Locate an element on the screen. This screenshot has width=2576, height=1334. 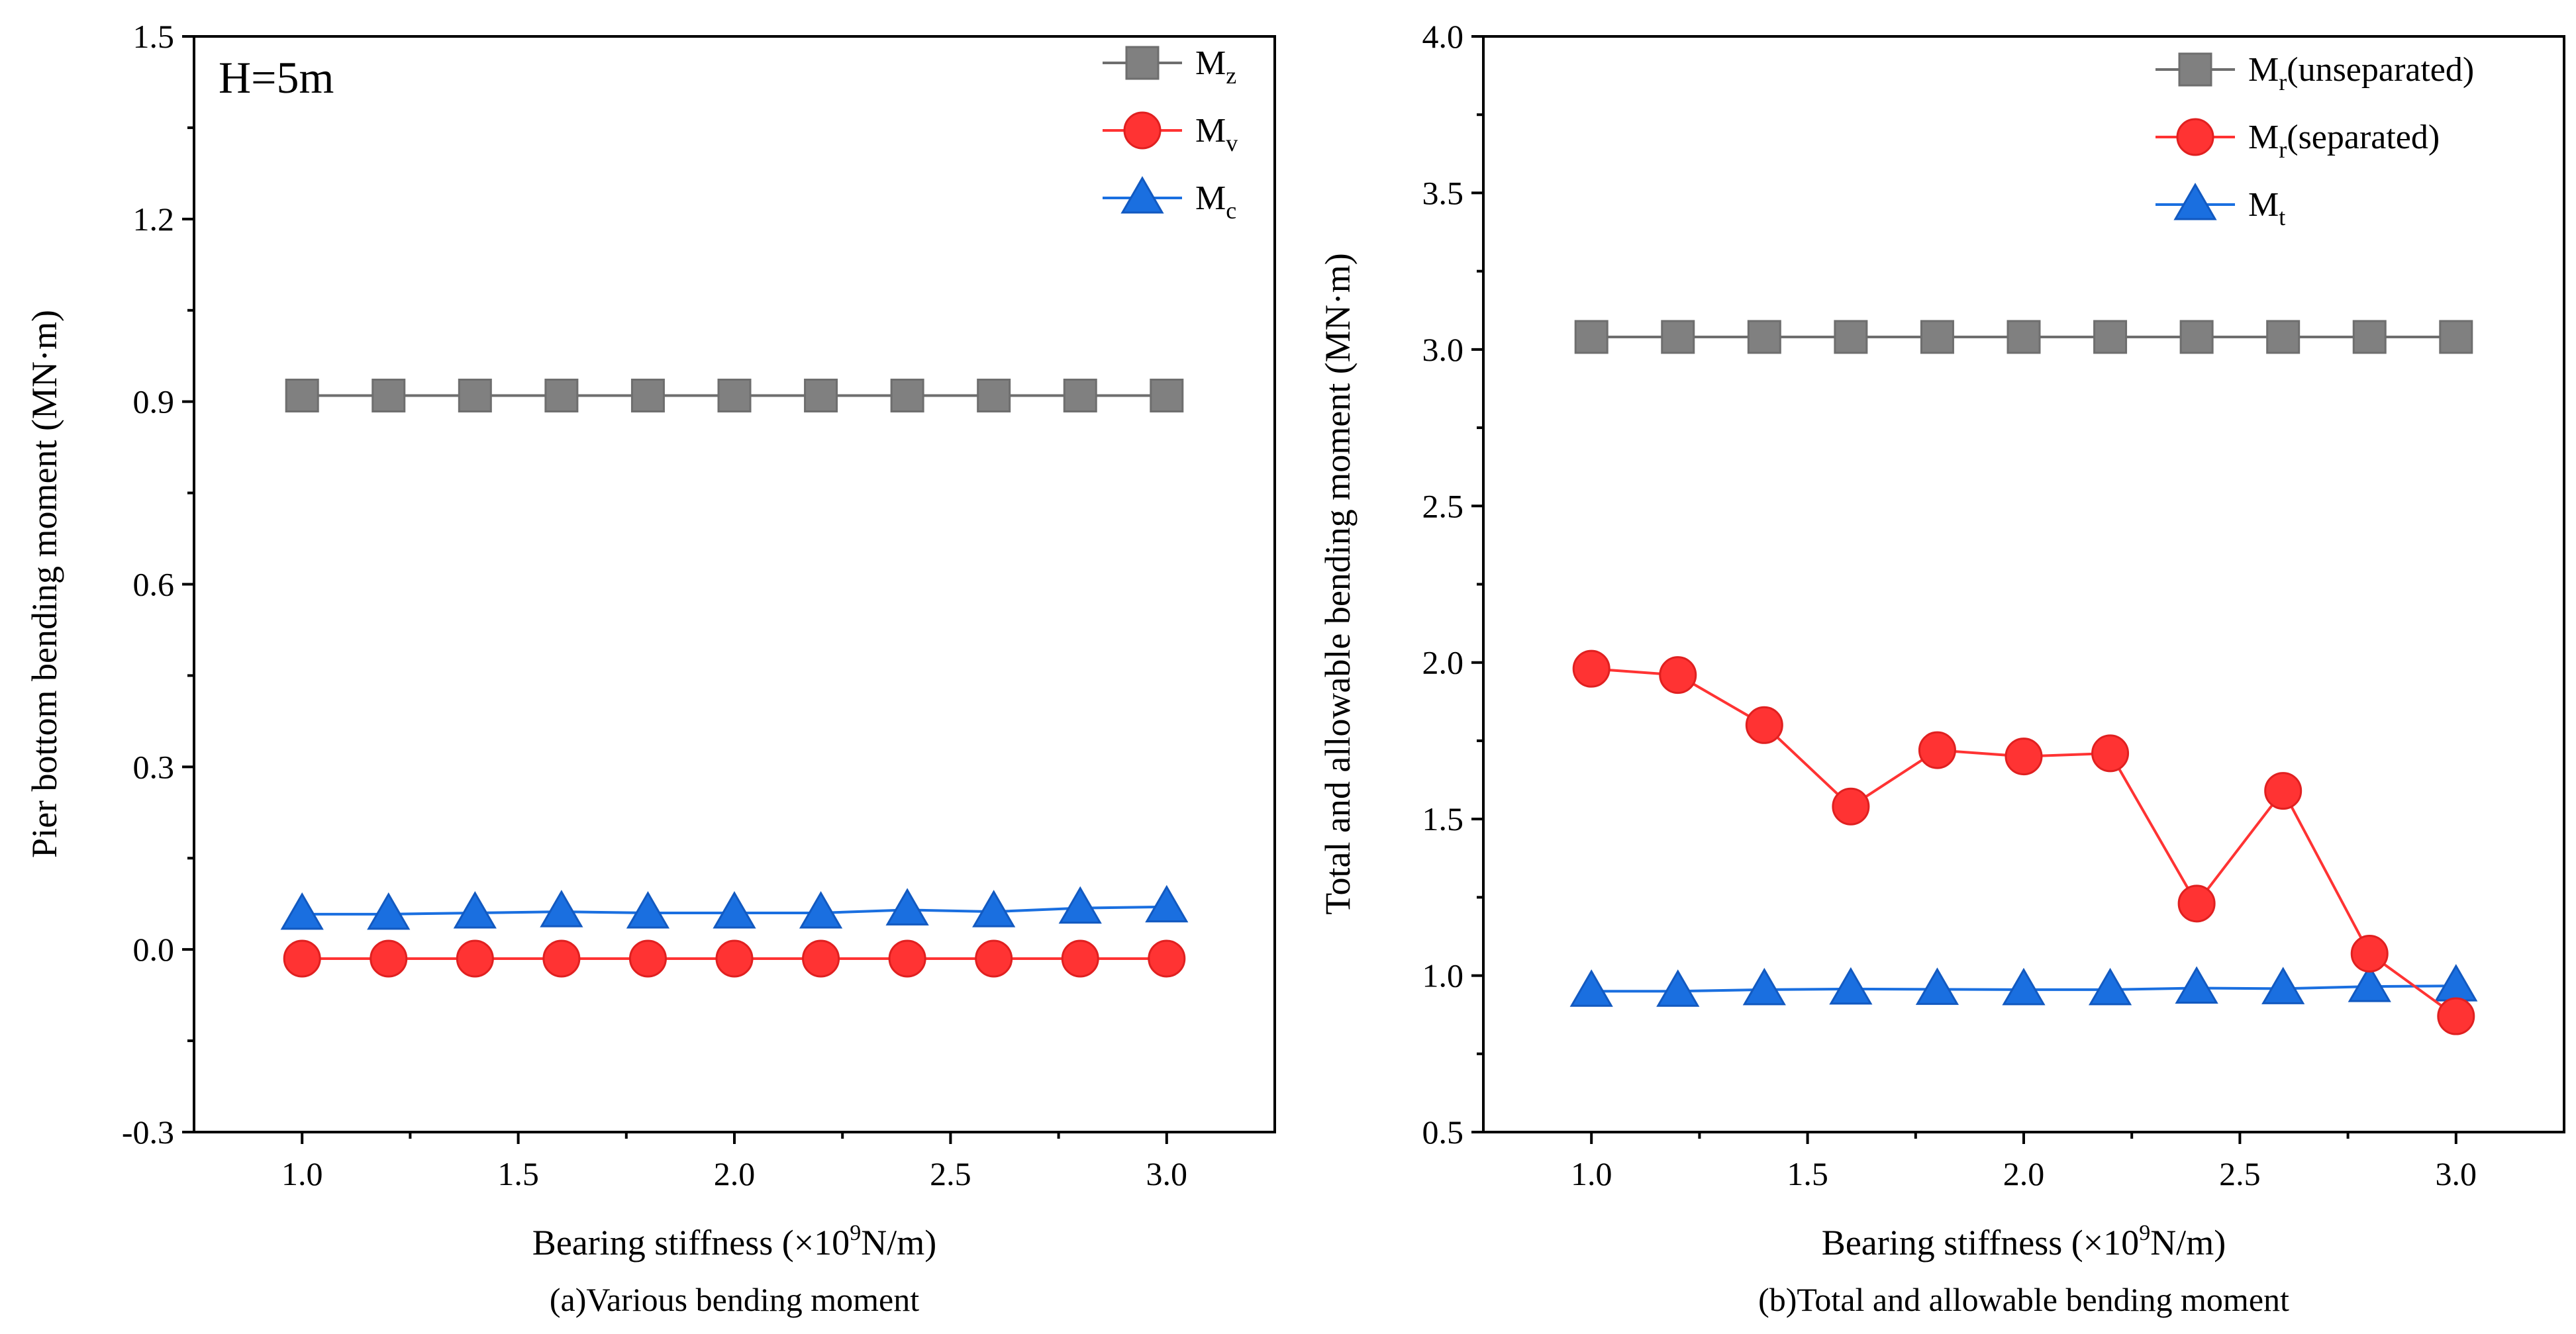
y-tick-label: 0.0 is located at coordinates (154, 949).